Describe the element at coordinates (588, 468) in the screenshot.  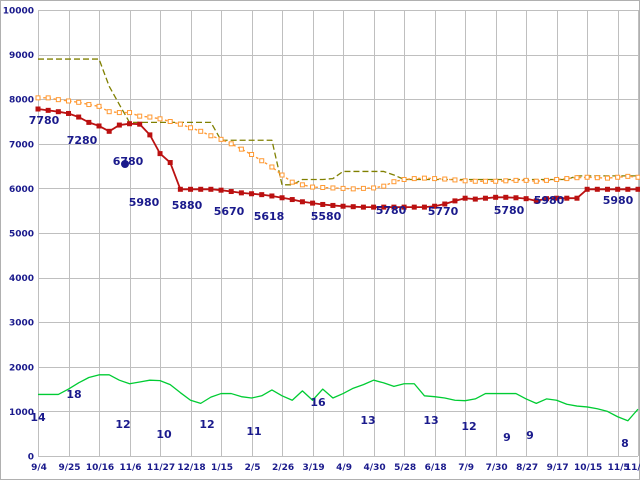
I see `x-tick-label: 10/15` at that location.